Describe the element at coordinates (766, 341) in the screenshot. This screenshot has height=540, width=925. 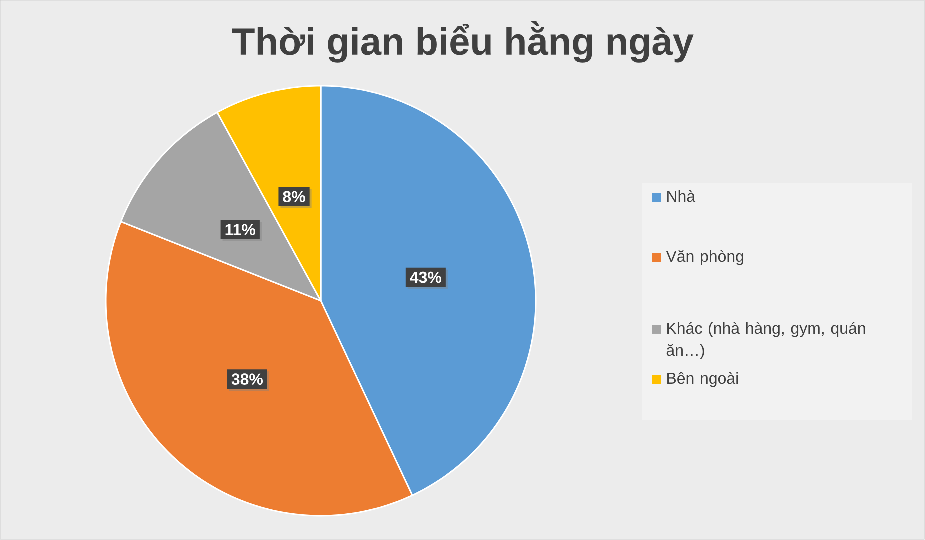
I see `legend-label: Khác (nhà hàng, gym, quán ăn…)` at that location.